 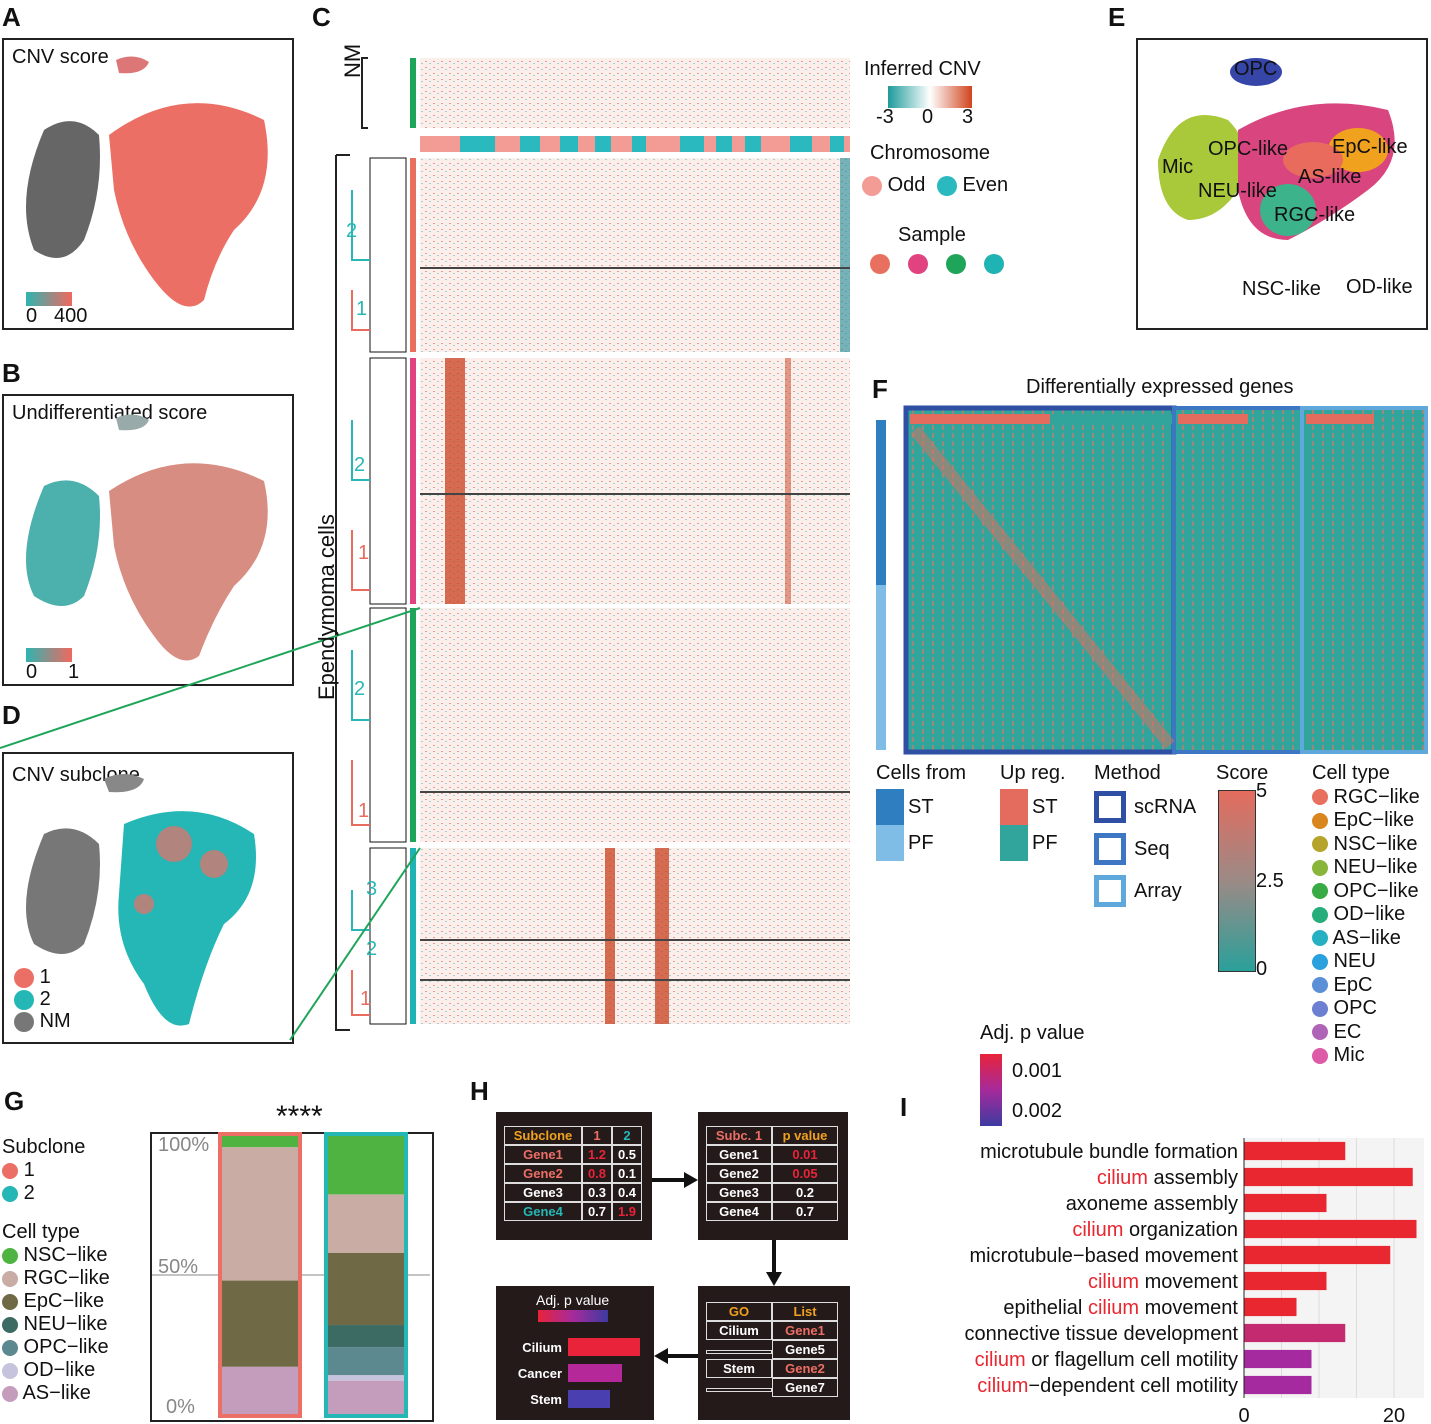 What do you see at coordinates (56, 1301) in the screenshot?
I see `g-cell-type-item: EpC−like` at bounding box center [56, 1301].